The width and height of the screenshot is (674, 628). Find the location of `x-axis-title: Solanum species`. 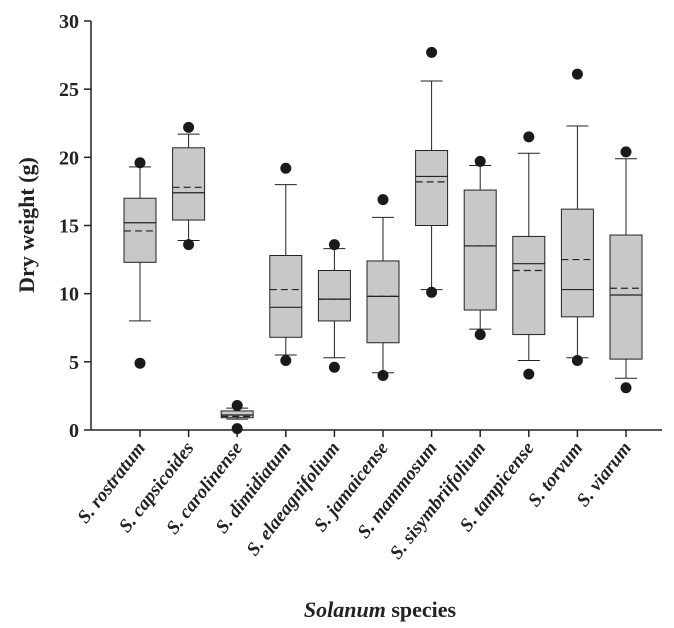

x-axis-title: Solanum species is located at coordinates (380, 609).